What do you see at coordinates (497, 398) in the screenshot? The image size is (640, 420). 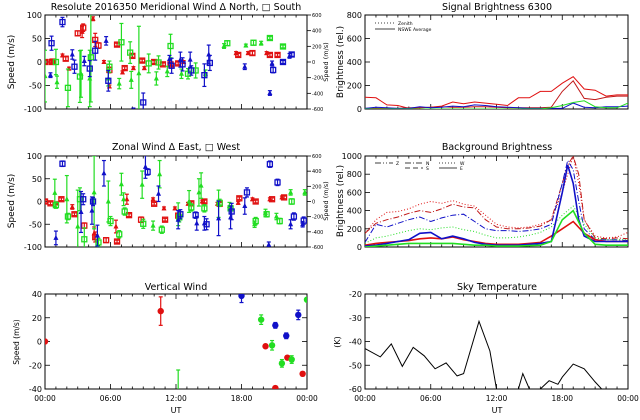 I see `x-tick-label: 12:00` at bounding box center [497, 398].